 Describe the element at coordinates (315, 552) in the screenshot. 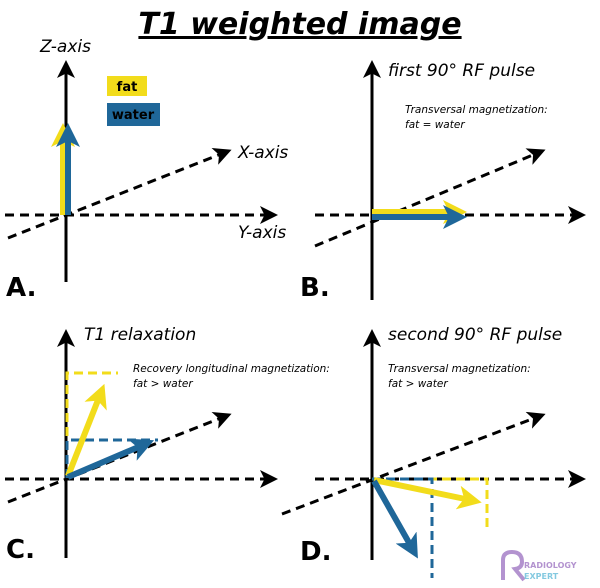

I see `panel-d-label: D.` at that location.